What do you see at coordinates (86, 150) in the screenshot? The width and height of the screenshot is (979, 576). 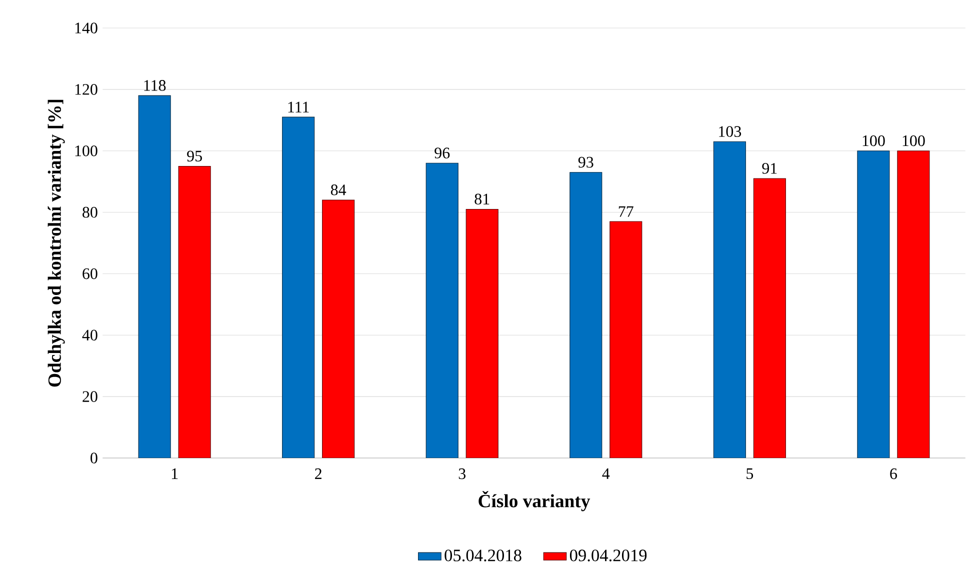 I see `y-tick-label: 100` at bounding box center [86, 150].